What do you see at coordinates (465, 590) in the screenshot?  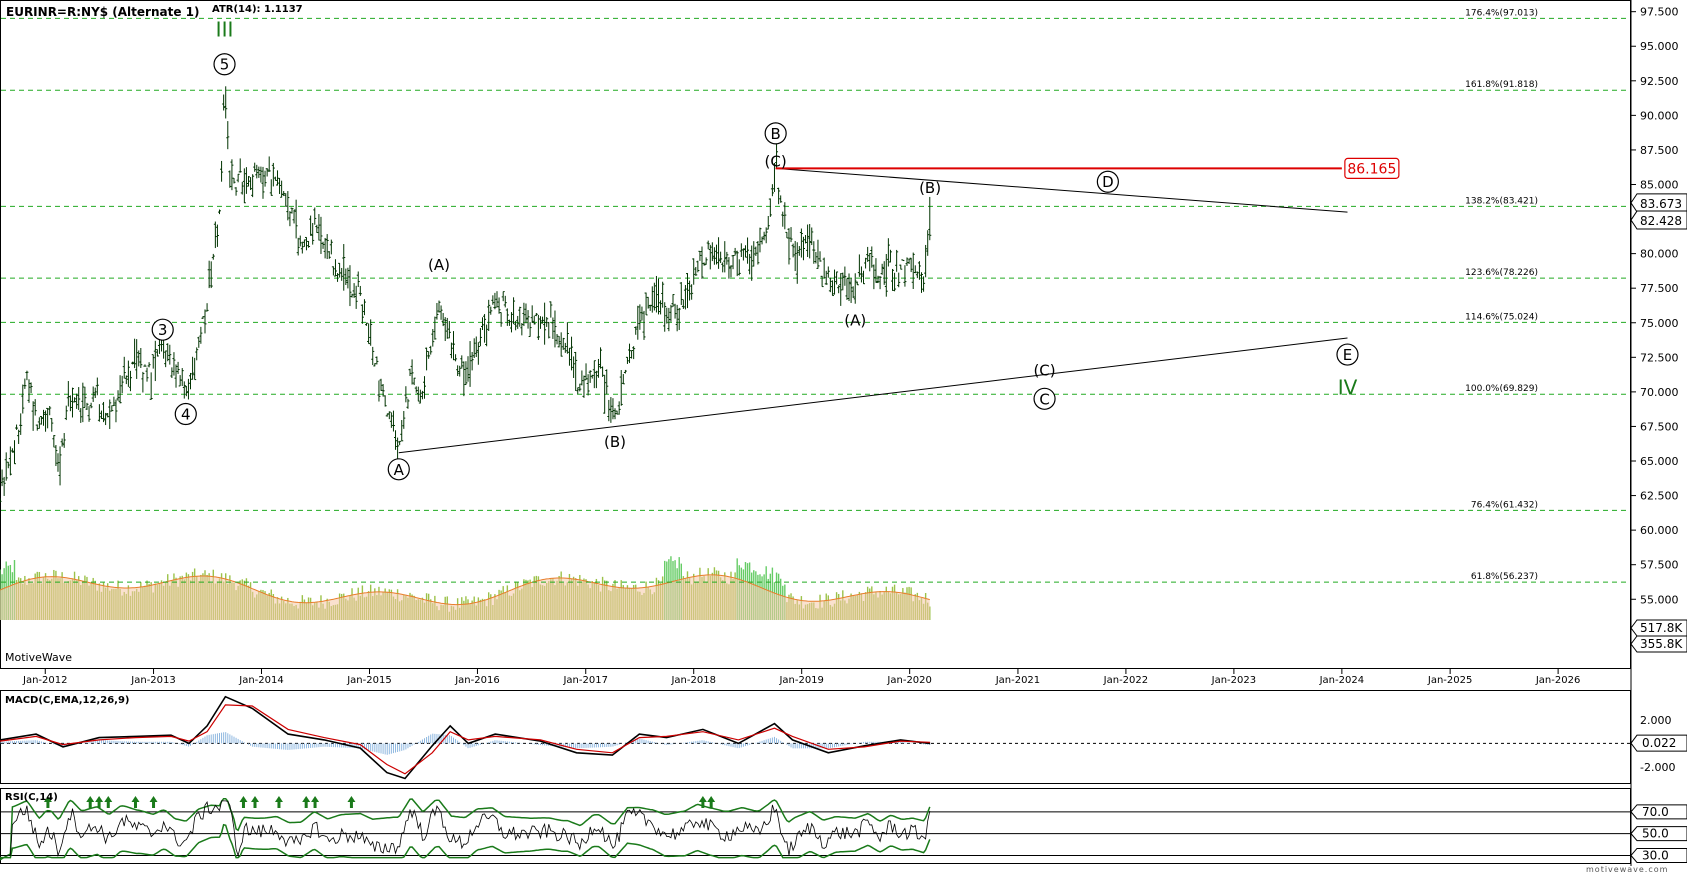 I see `volume-ma-line` at bounding box center [465, 590].